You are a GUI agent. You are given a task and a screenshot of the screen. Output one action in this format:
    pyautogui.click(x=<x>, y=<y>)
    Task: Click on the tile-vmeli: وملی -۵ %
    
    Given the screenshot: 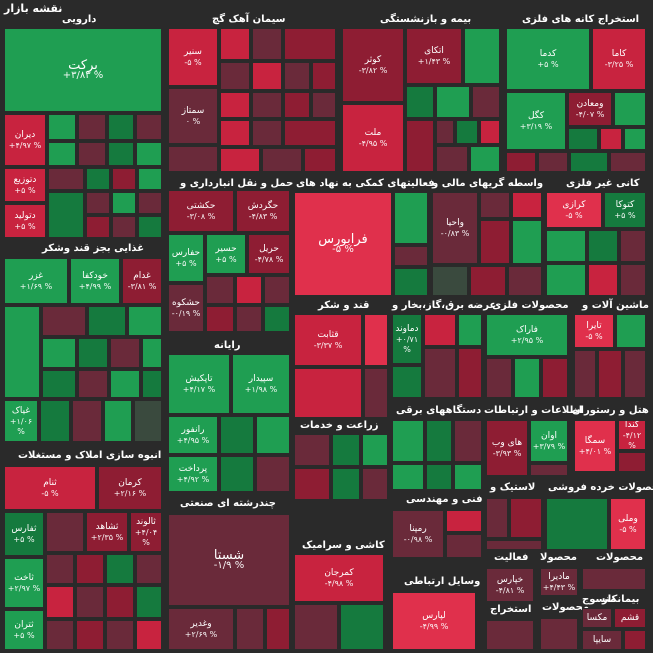 What is the action you would take?
    pyautogui.click(x=628, y=524)
    